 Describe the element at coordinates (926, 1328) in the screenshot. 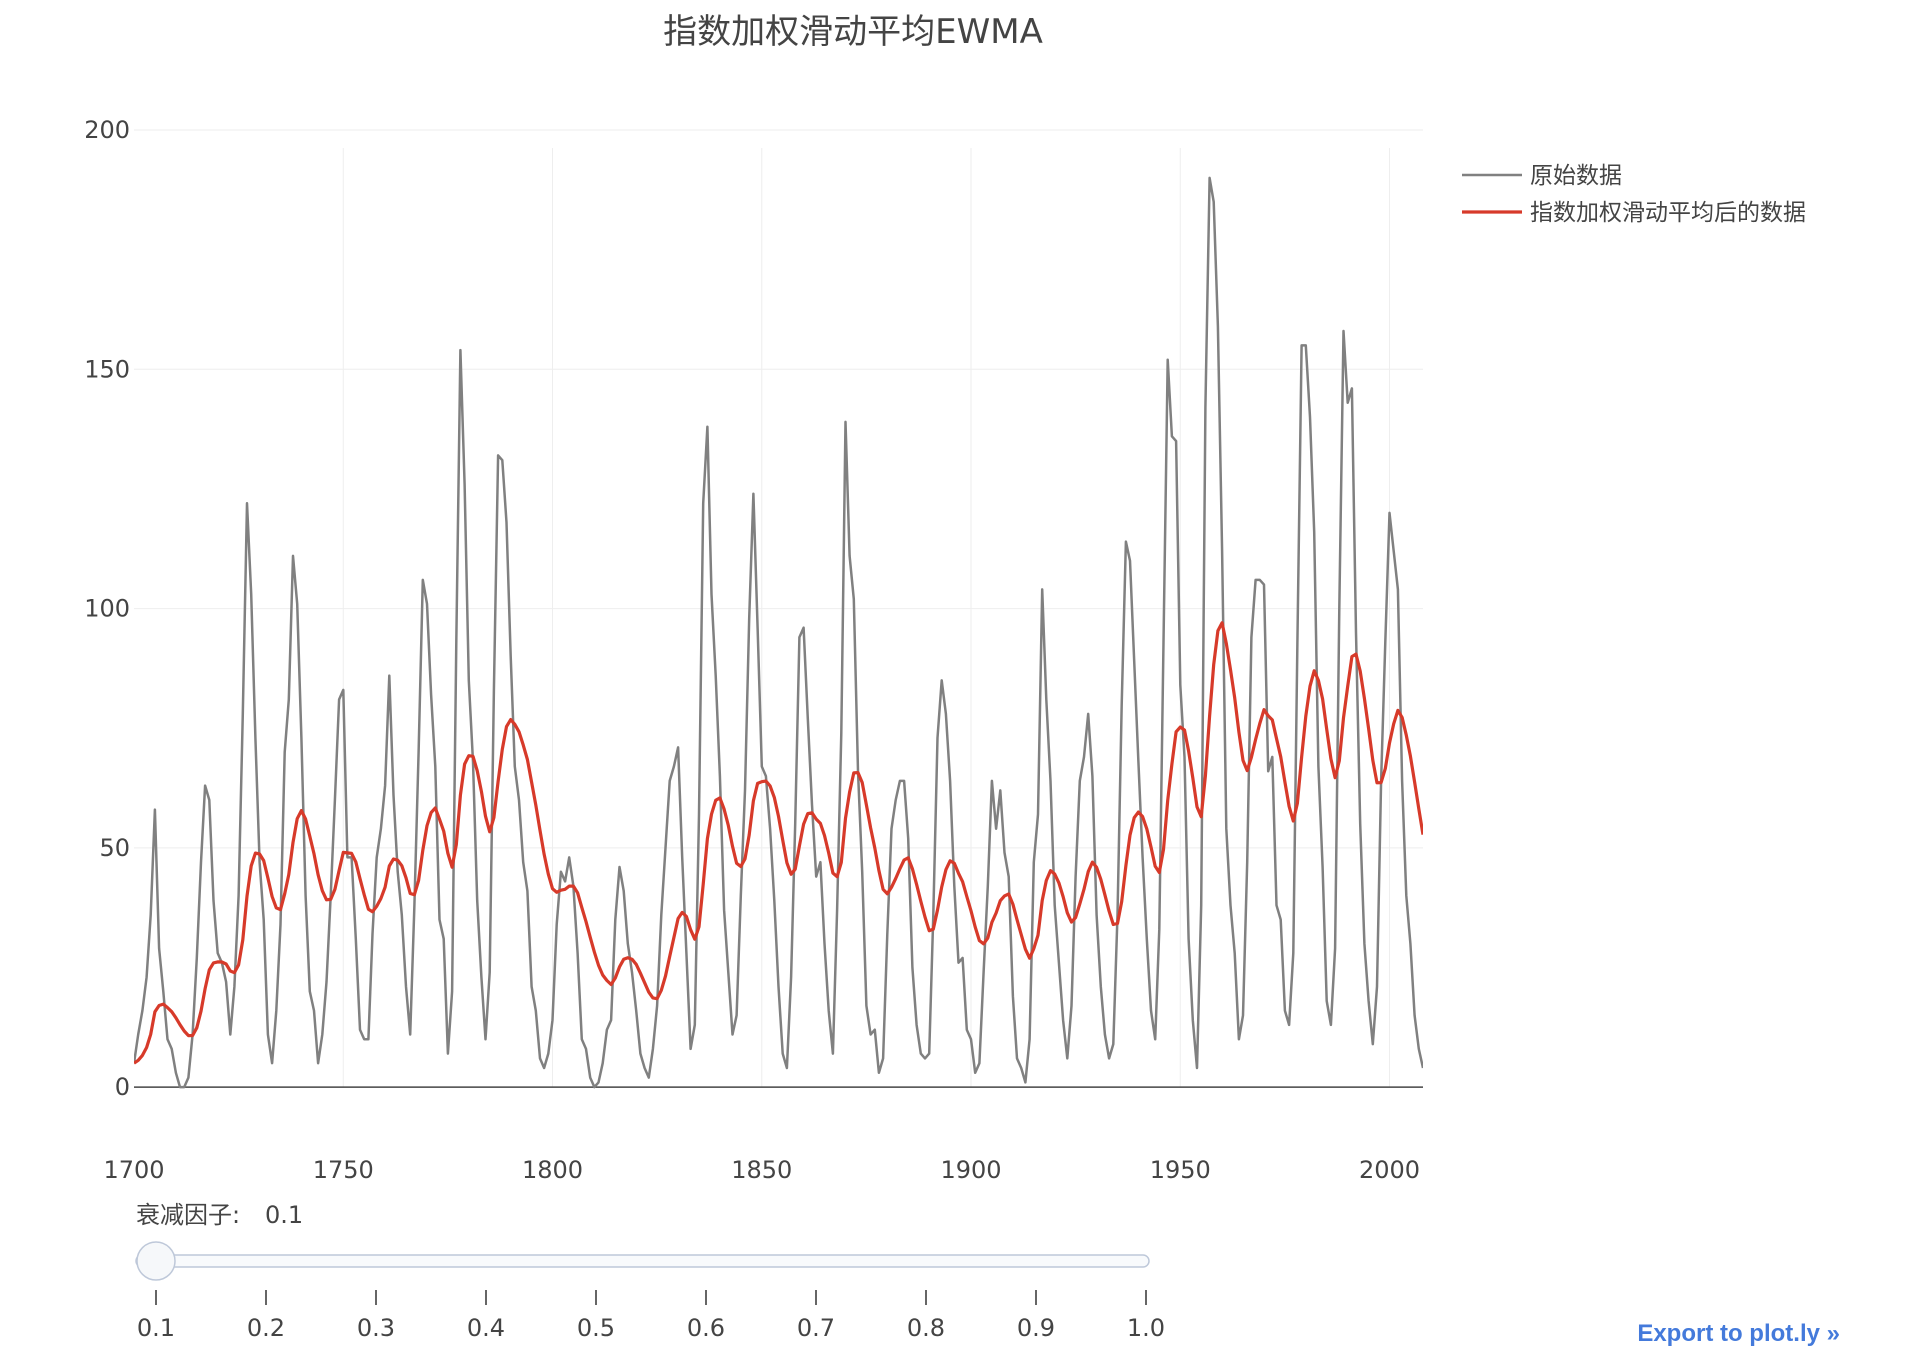

I see `slider-step-label: 0.8` at that location.